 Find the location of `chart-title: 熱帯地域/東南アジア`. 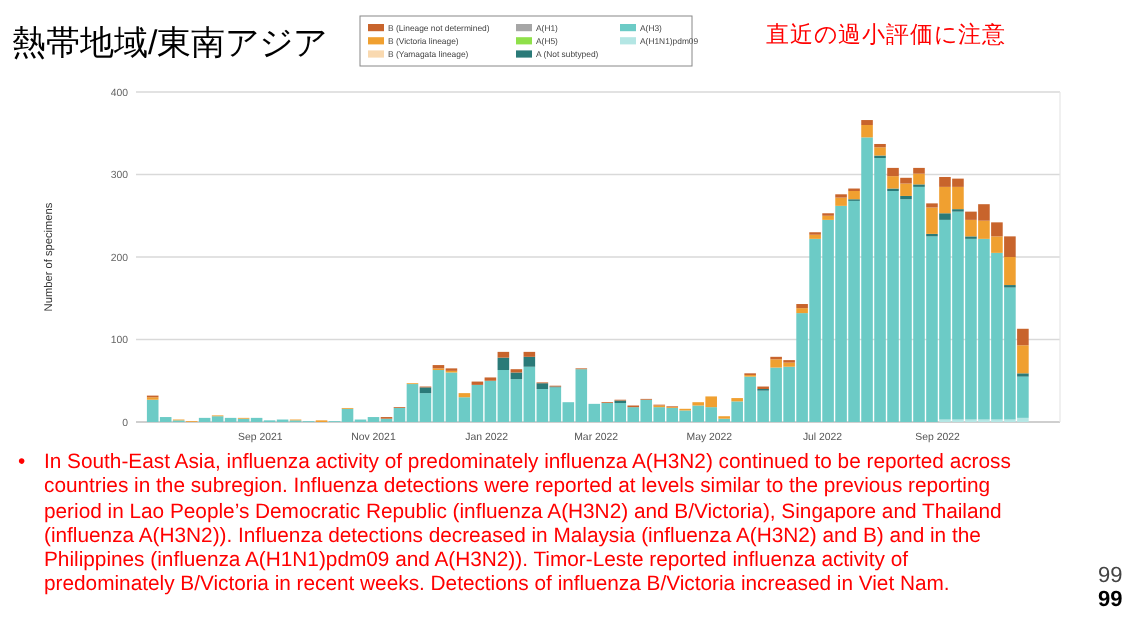

chart-title: 熱帯地域/東南アジア is located at coordinates (170, 43).